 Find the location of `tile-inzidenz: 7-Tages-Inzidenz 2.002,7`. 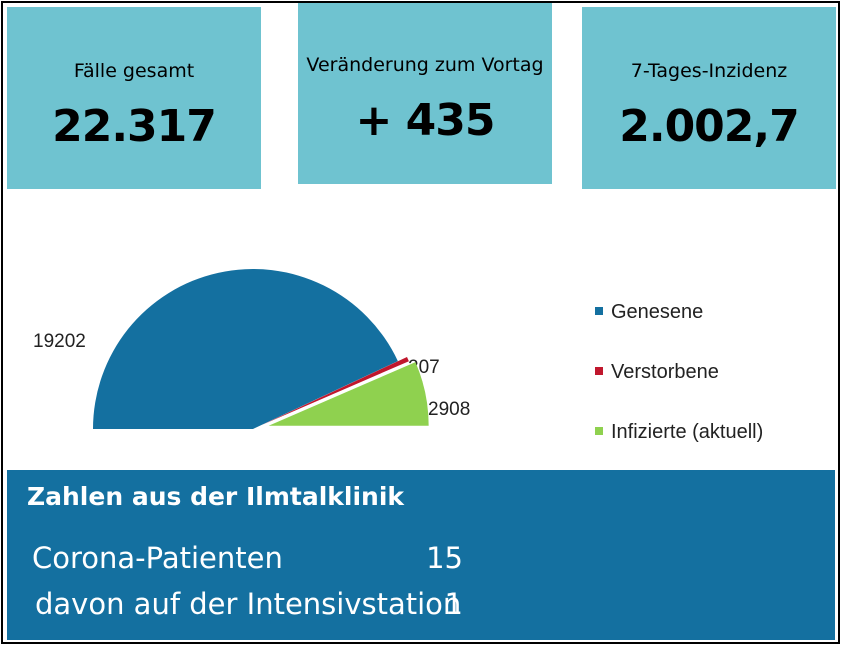

tile-inzidenz: 7-Tages-Inzidenz 2.002,7 is located at coordinates (709, 98).